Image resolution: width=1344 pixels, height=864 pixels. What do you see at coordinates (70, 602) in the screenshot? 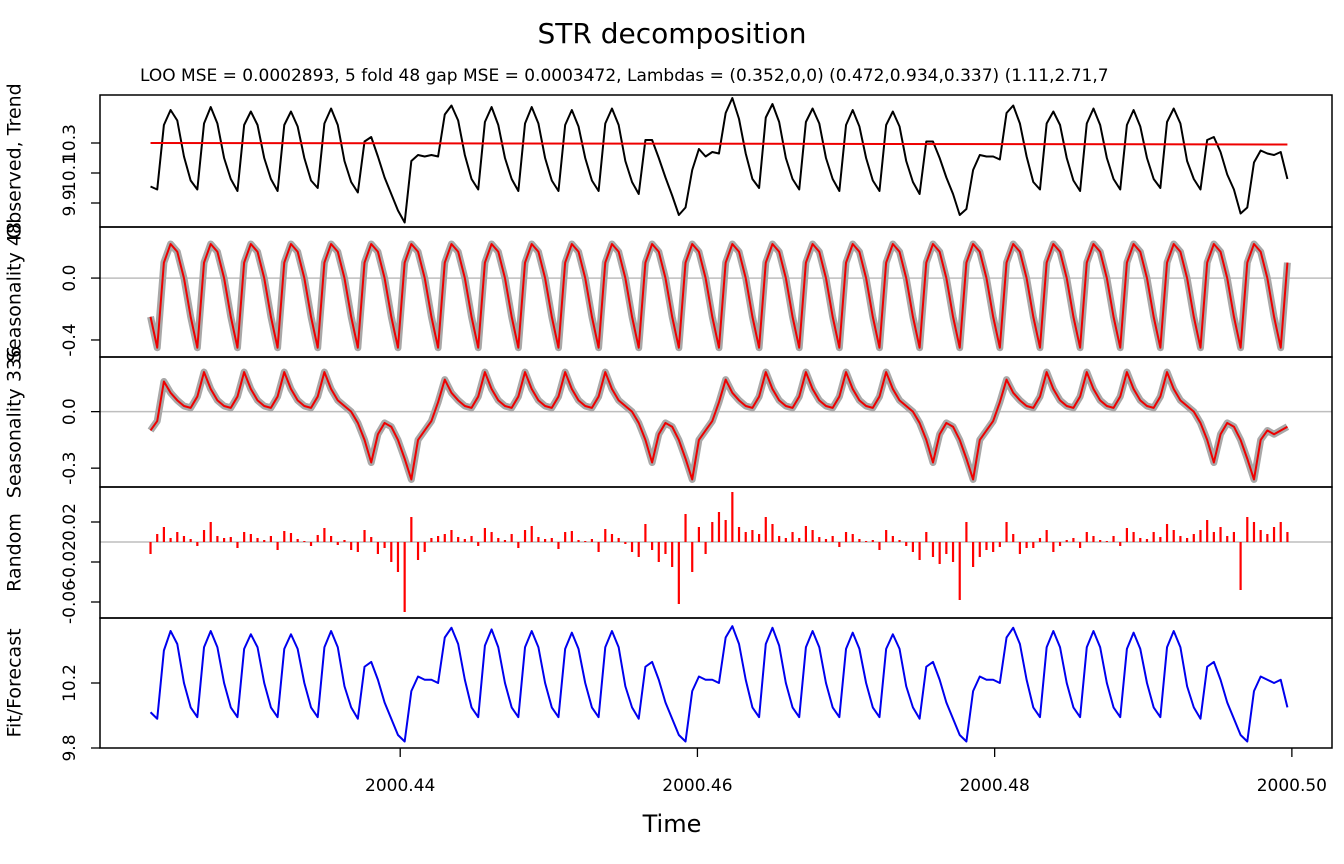
I see `y-tick-label: -0.06` at bounding box center [70, 602].